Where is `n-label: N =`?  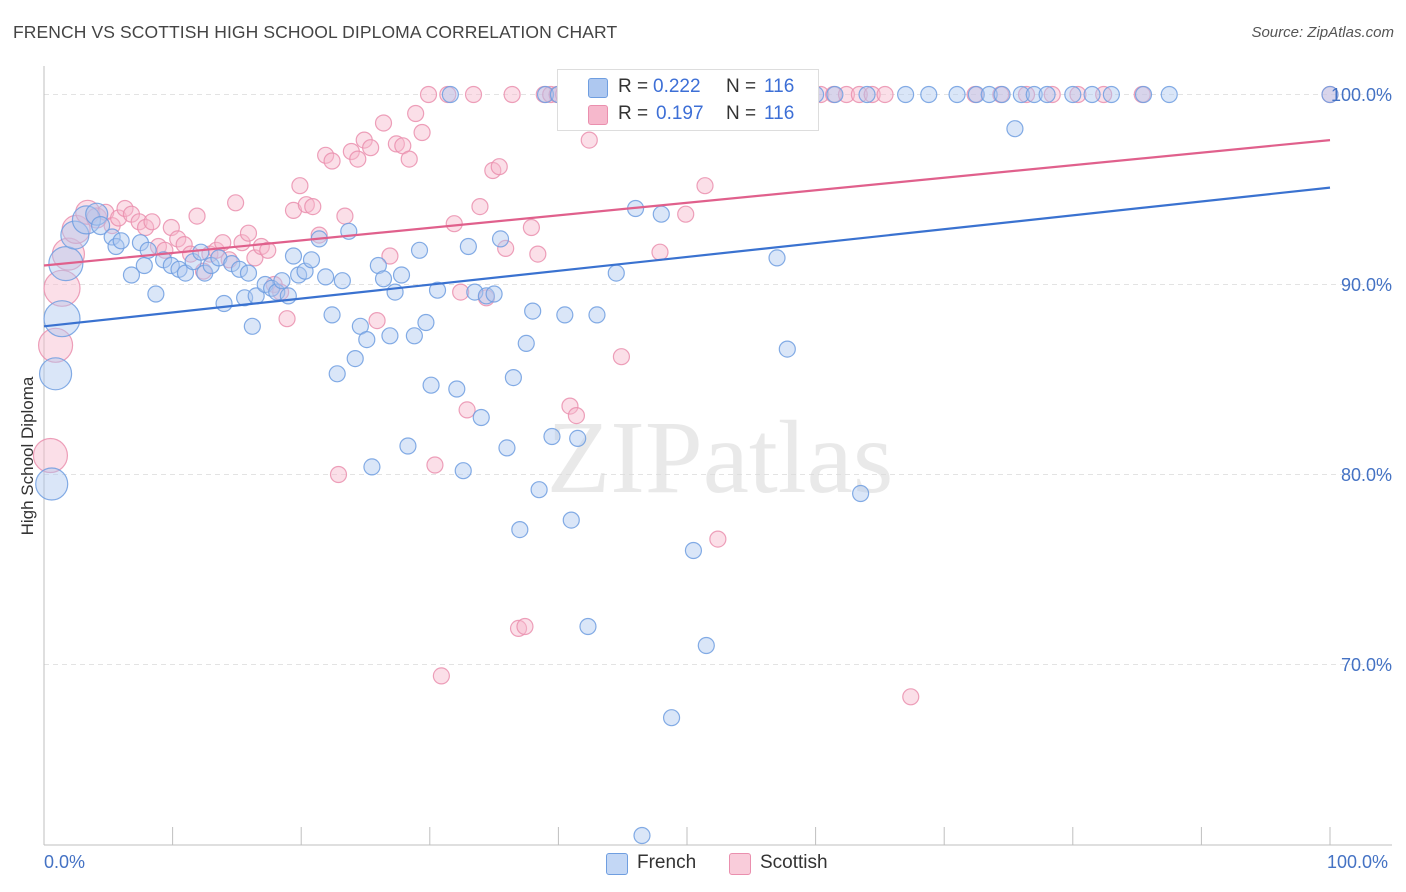
n-label: N = is located at coordinates (741, 86).